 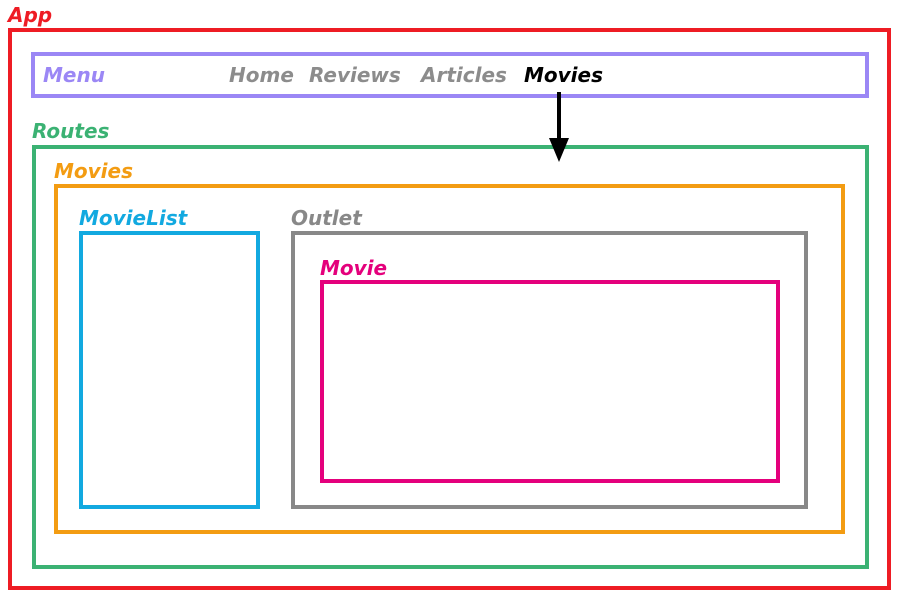 What do you see at coordinates (94, 171) in the screenshot?
I see `movies-label: Movies` at bounding box center [94, 171].